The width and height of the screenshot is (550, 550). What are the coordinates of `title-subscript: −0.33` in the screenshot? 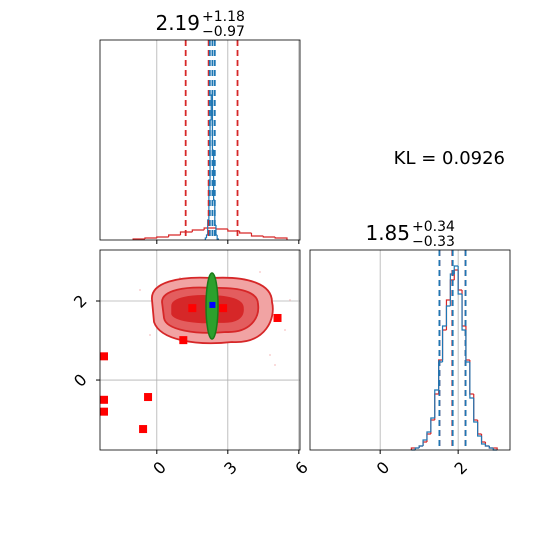 It's located at (433, 242).